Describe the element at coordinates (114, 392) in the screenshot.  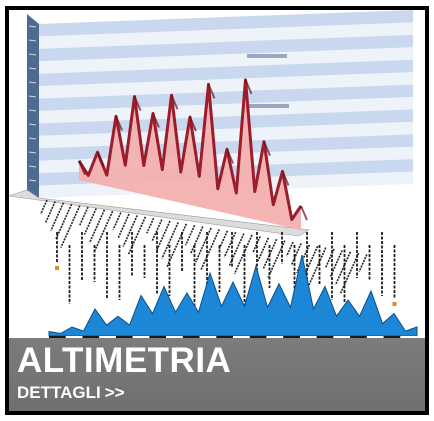
I see `double-chevron-right-icon: >>` at that location.